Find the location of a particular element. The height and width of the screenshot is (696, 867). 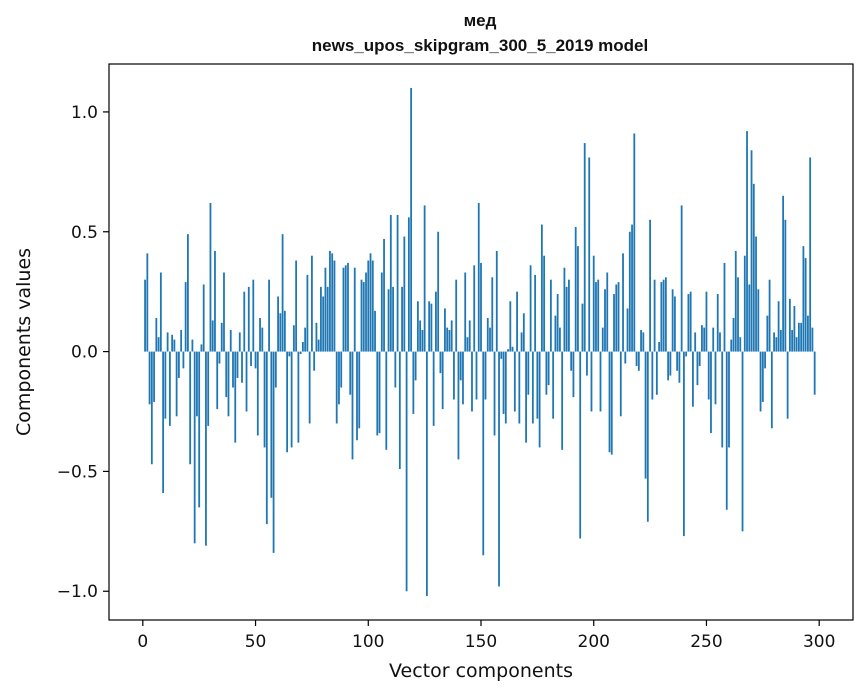

chart-title: мед is located at coordinates (480, 20).